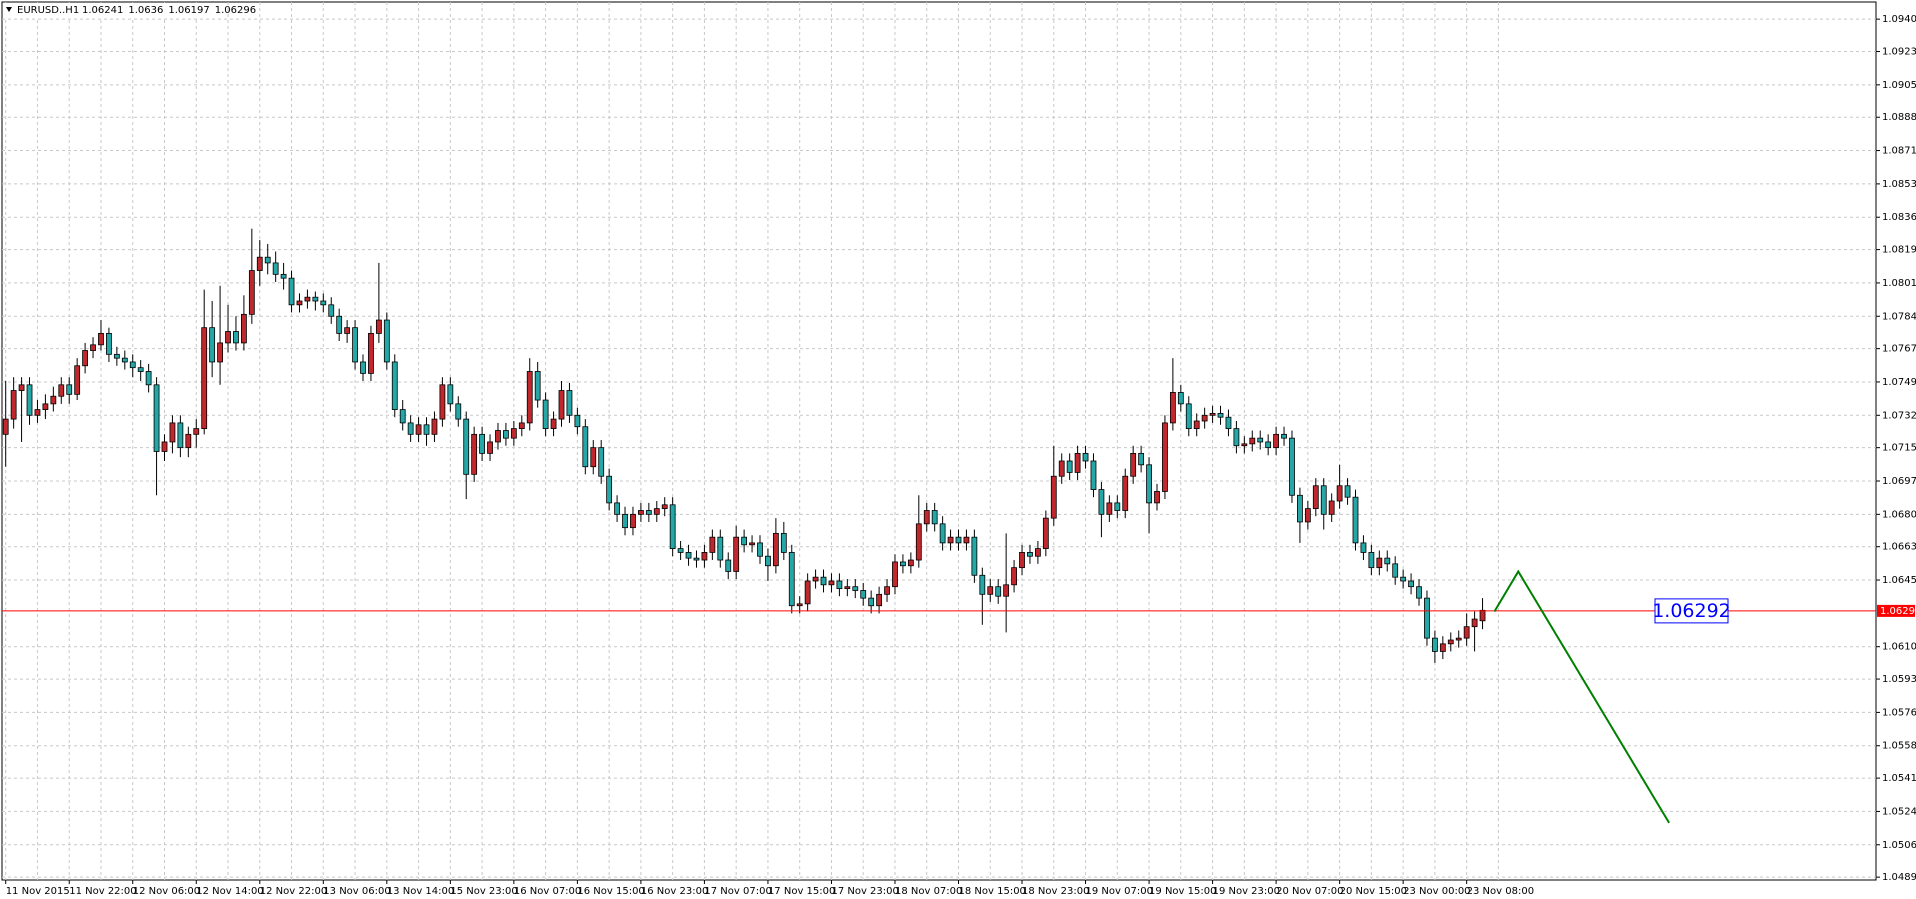 This screenshot has height=899, width=1916. I want to click on y-tick-label: 1.07840, so click(1899, 316).